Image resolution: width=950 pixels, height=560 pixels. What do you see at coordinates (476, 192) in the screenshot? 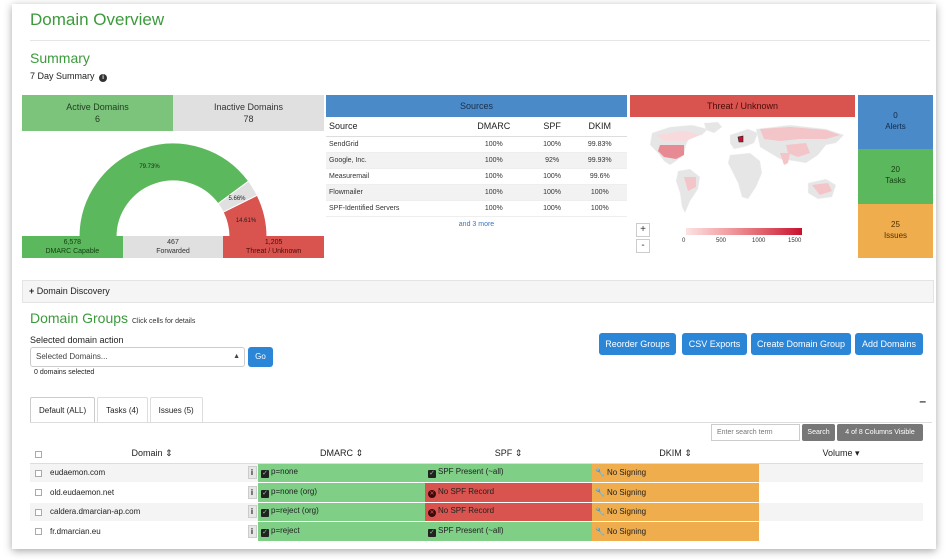
I see `source-row: Flowmailer 100% 100% 100%` at bounding box center [476, 192].